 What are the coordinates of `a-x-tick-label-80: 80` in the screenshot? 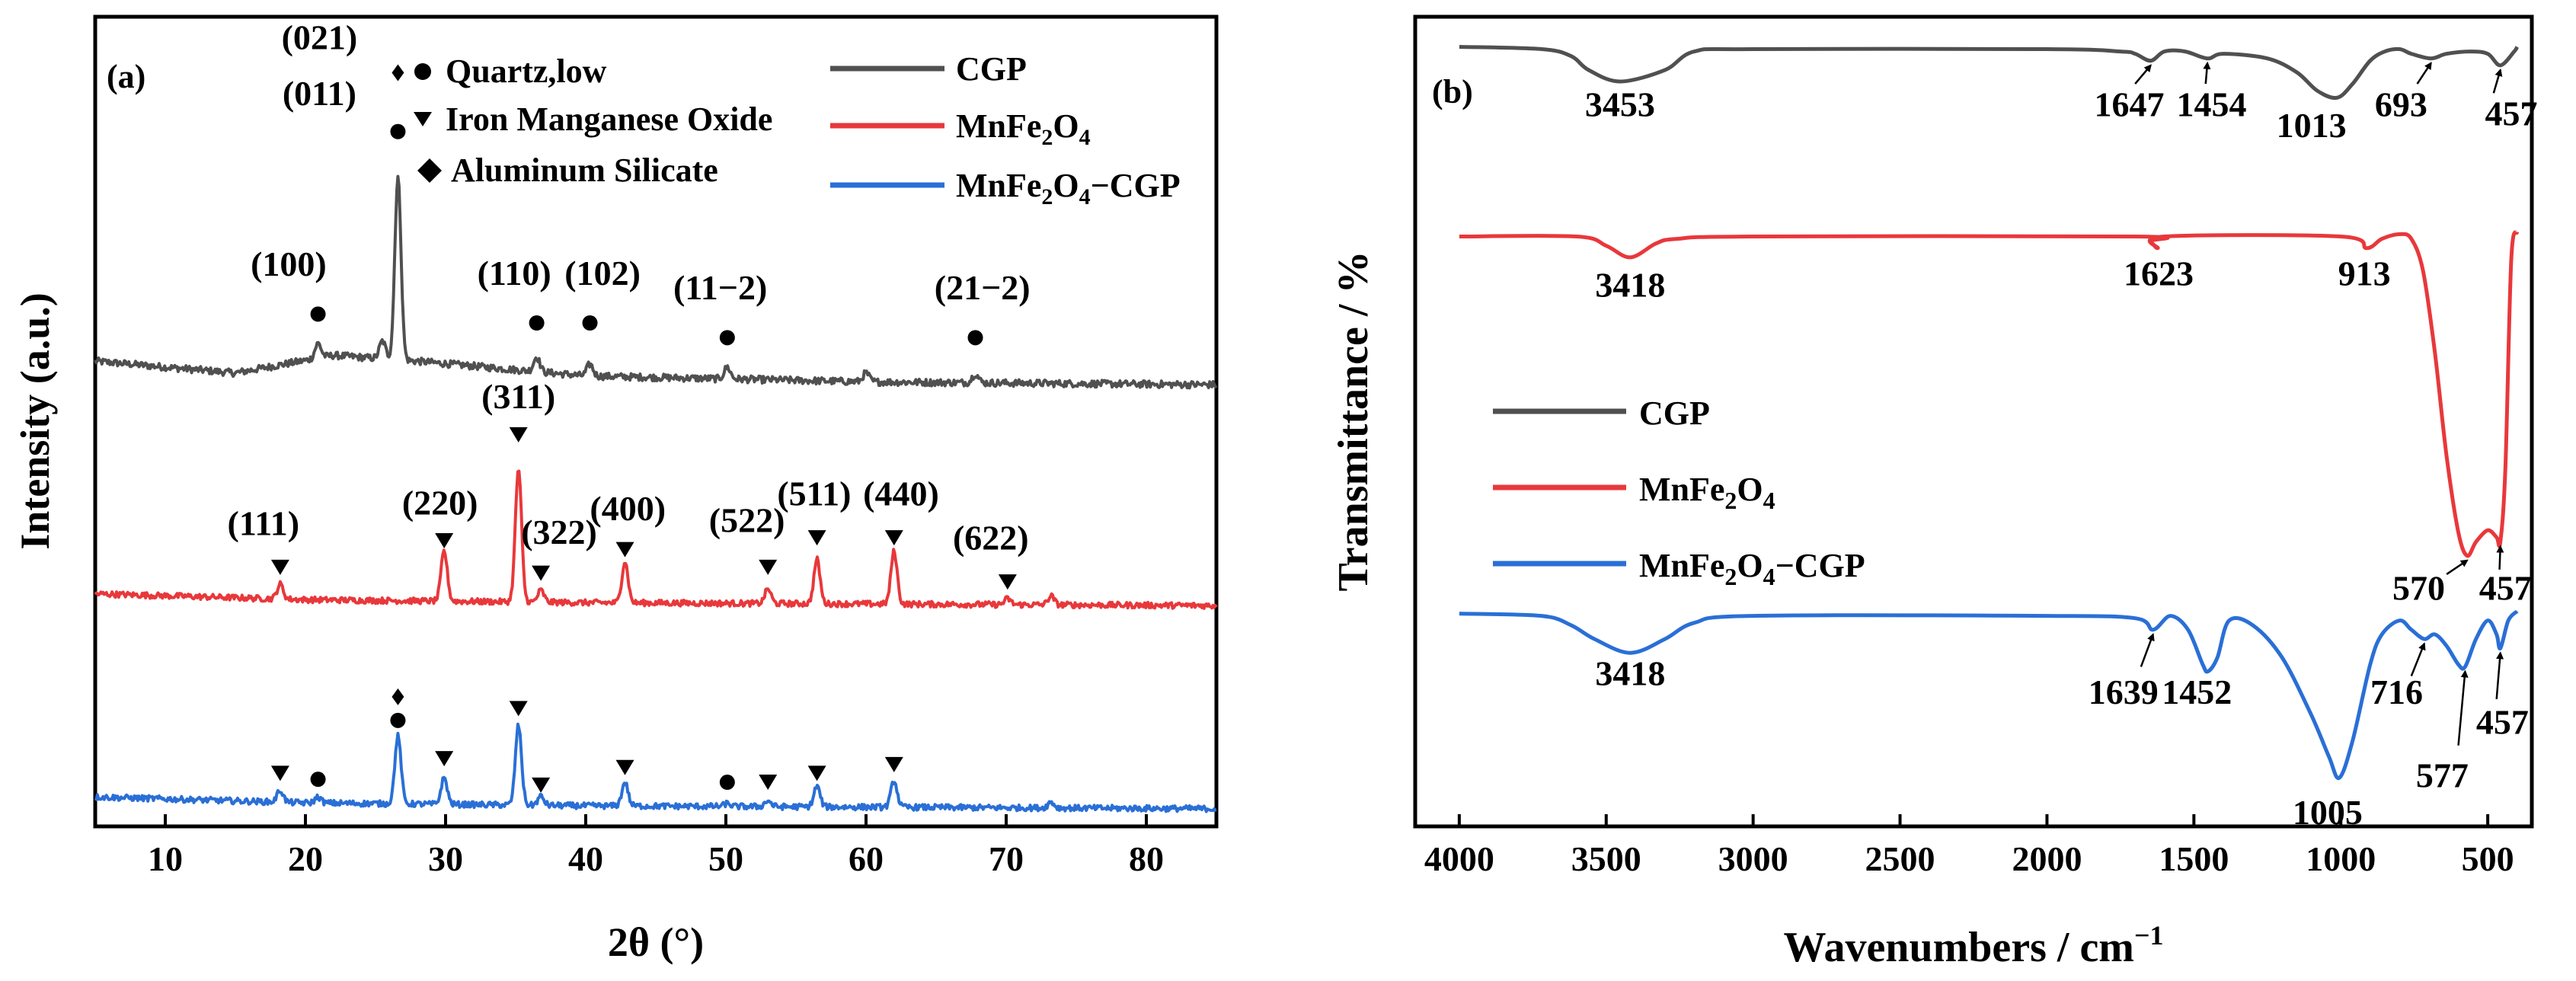 It's located at (1146, 858).